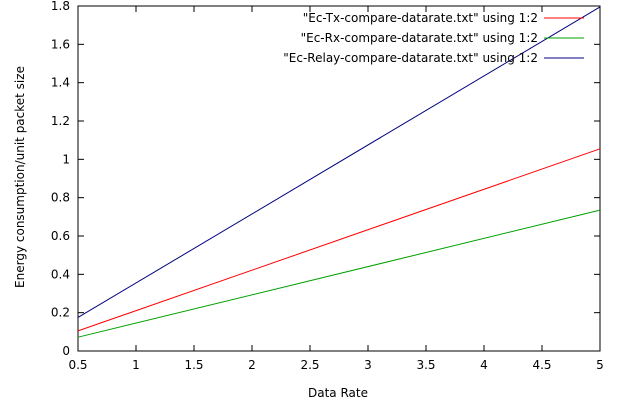  What do you see at coordinates (338, 393) in the screenshot?
I see `x-axis-title: Data Rate` at bounding box center [338, 393].